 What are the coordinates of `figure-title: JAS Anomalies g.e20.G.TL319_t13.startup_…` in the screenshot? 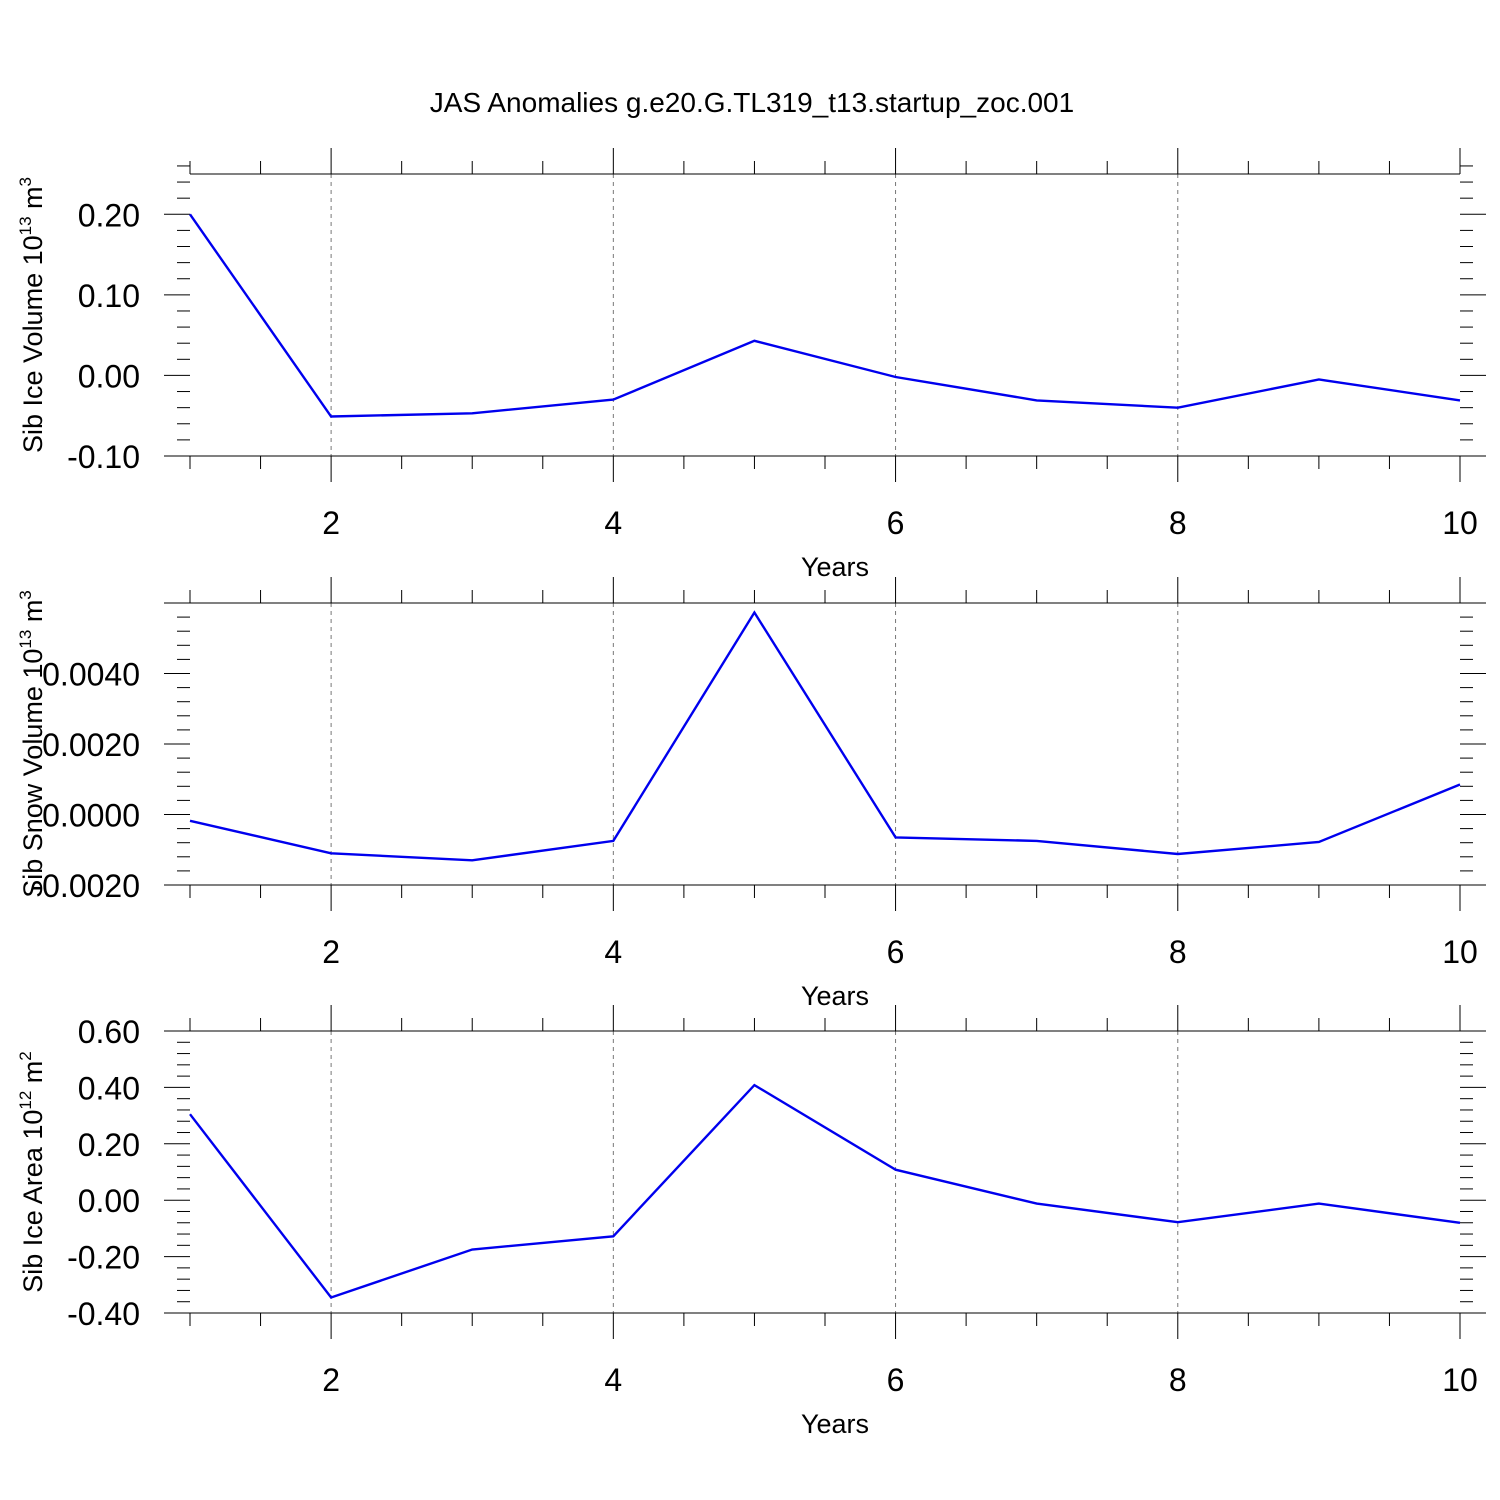 It's located at (752, 102).